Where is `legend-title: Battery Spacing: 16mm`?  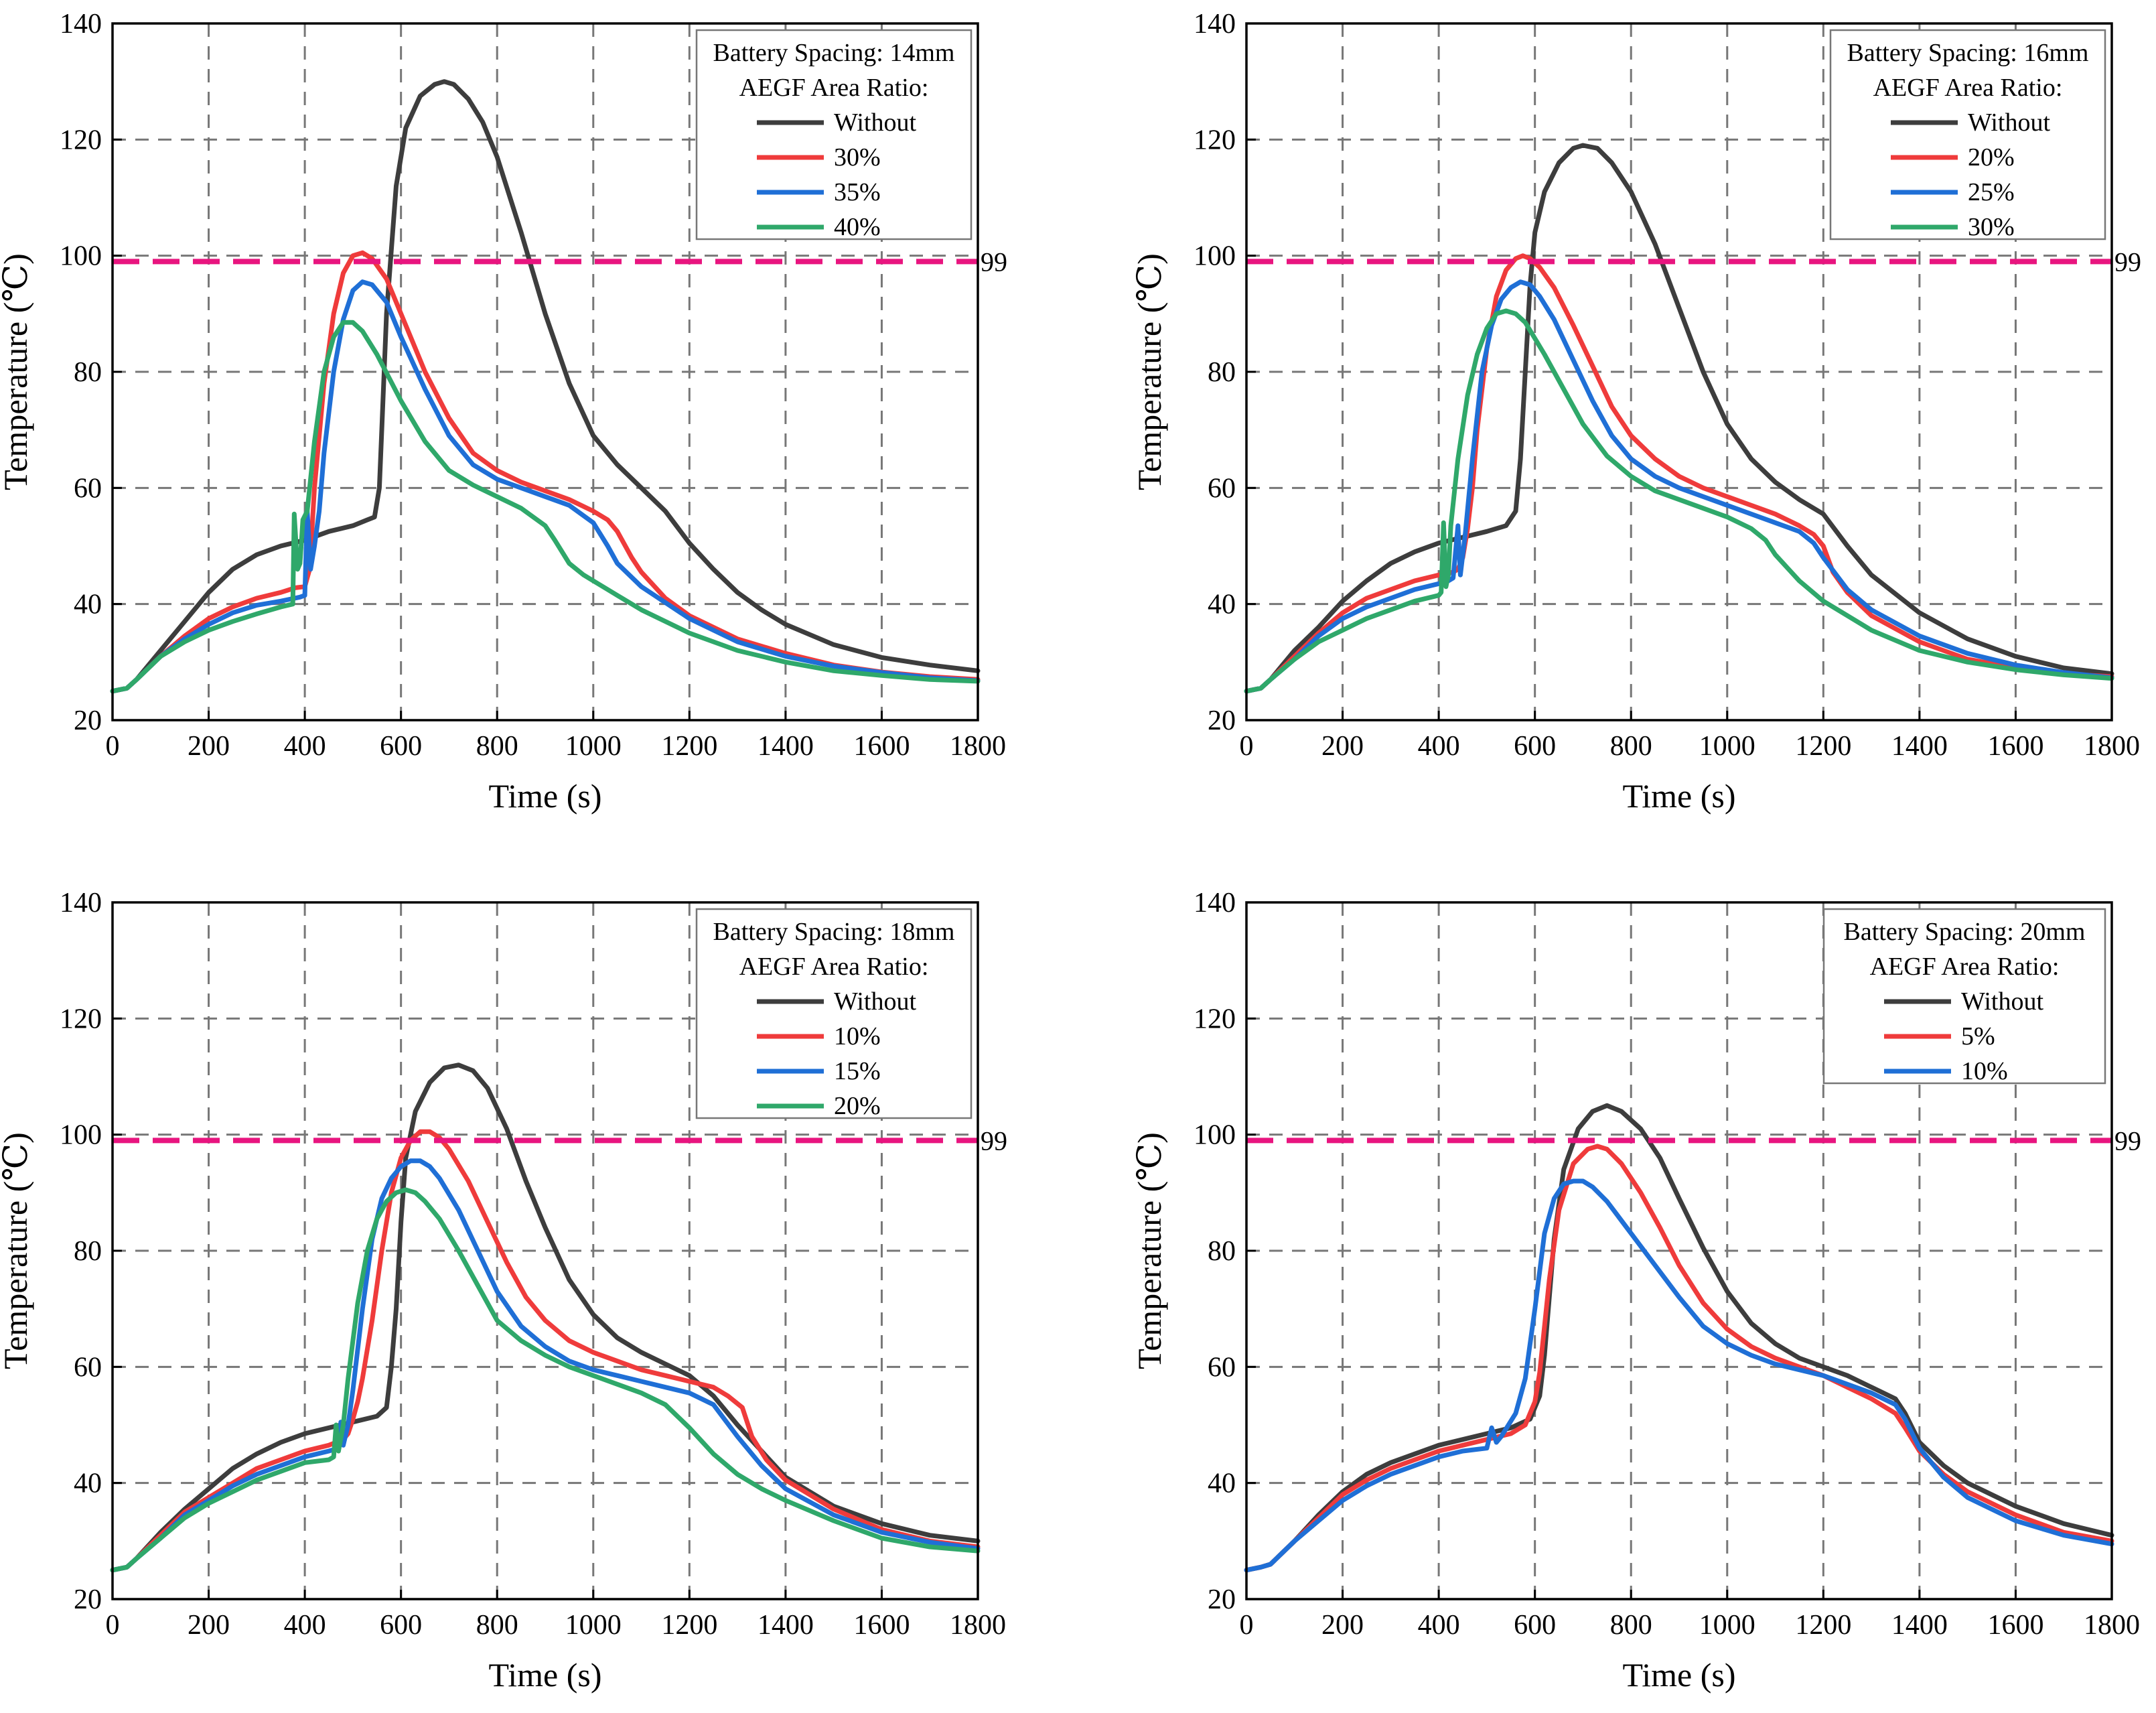
legend-title: Battery Spacing: 16mm is located at coordinates (1968, 53).